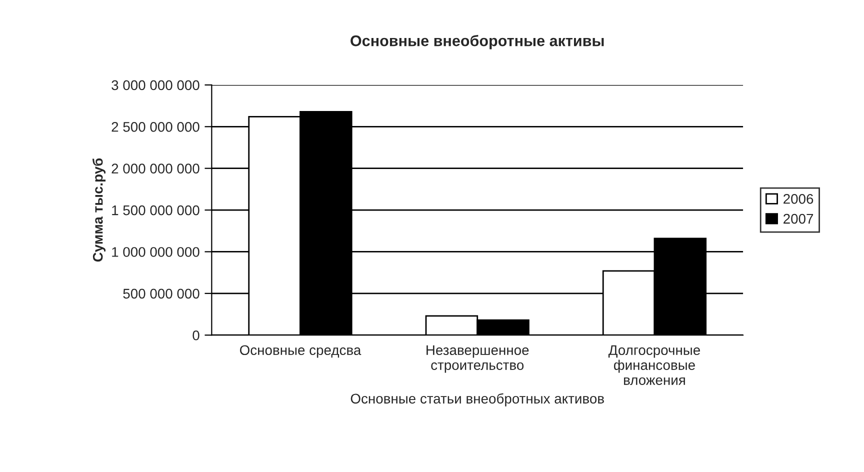  I want to click on x-tick-label: Долгосрочные финансовые вложения, so click(654, 365).